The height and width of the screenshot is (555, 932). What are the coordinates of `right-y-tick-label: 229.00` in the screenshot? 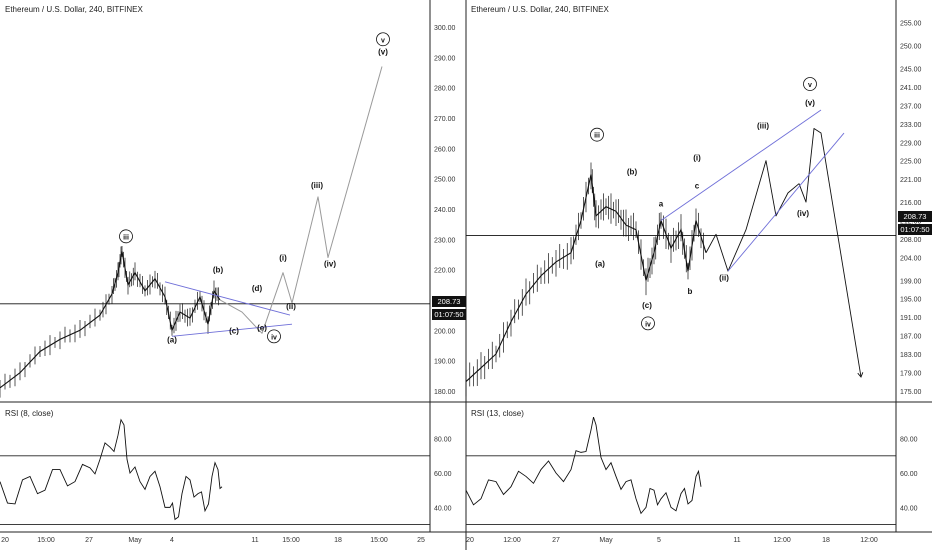 It's located at (911, 143).